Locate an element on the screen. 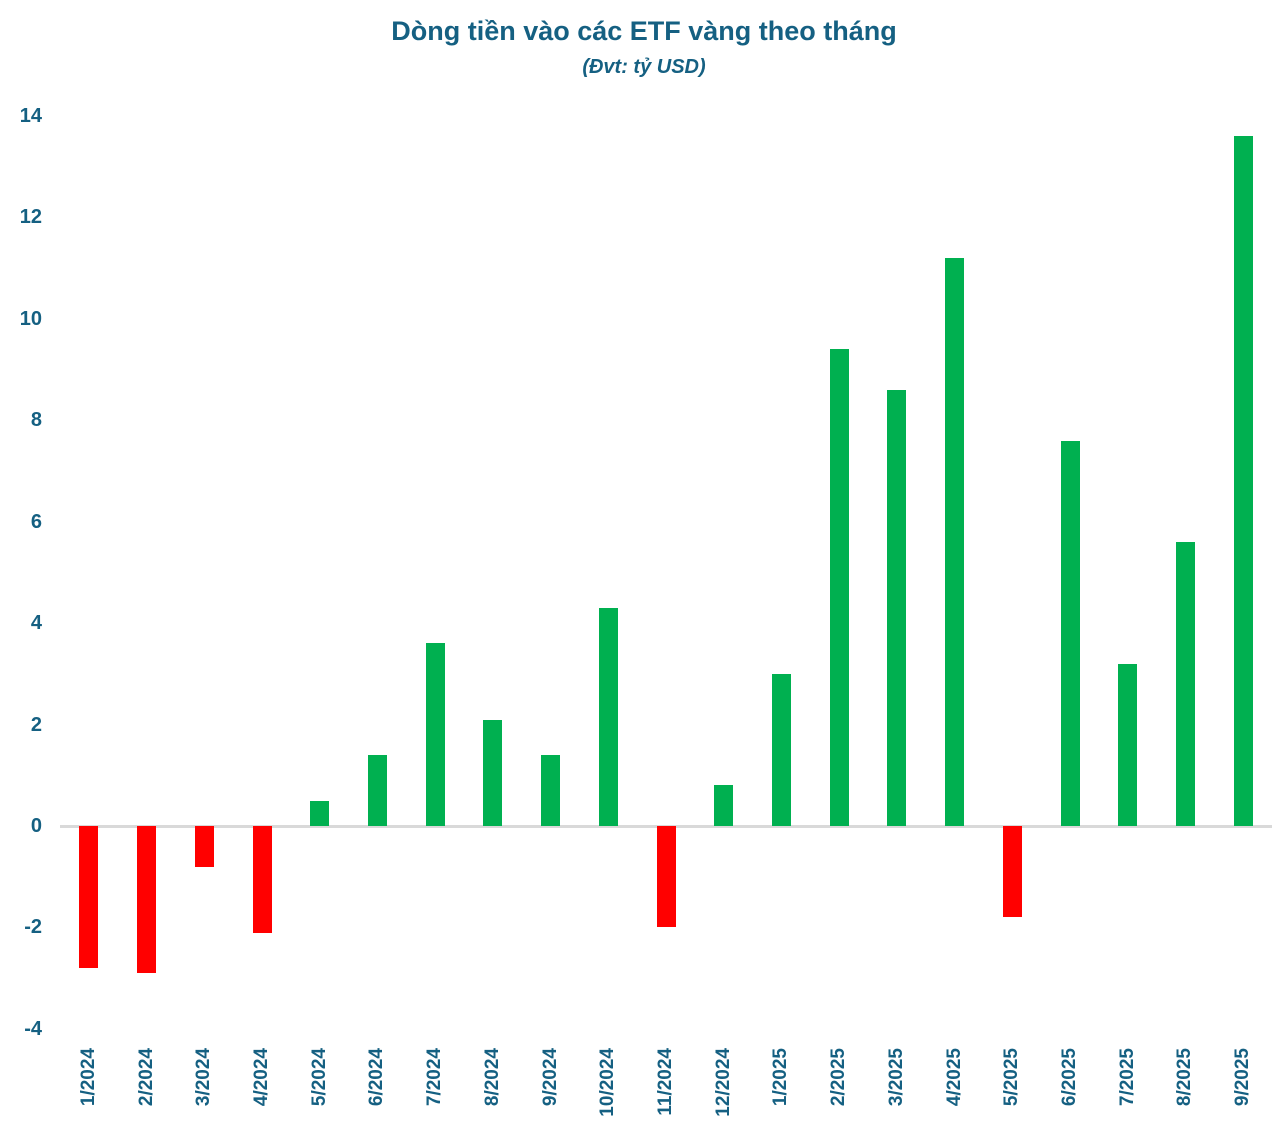 This screenshot has height=1144, width=1288. chart-title: Dòng tiền vào các ETF vàng theo tháng is located at coordinates (644, 31).